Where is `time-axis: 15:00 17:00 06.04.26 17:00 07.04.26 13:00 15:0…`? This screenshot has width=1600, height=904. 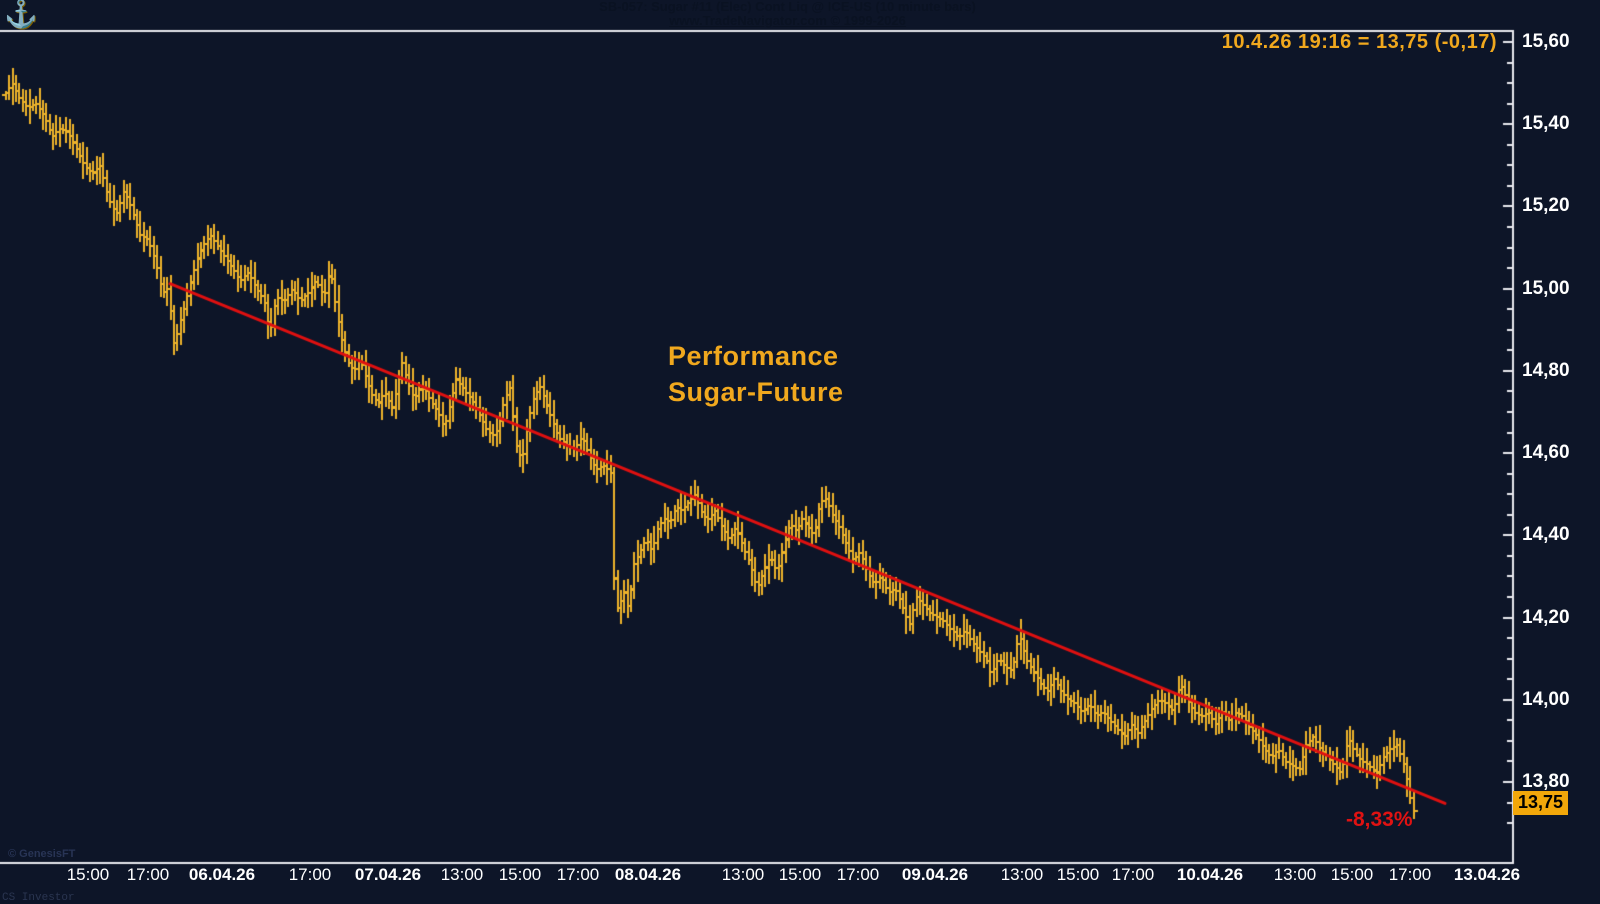 time-axis: 15:00 17:00 06.04.26 17:00 07.04.26 13:00 15:0… is located at coordinates (800, 876).